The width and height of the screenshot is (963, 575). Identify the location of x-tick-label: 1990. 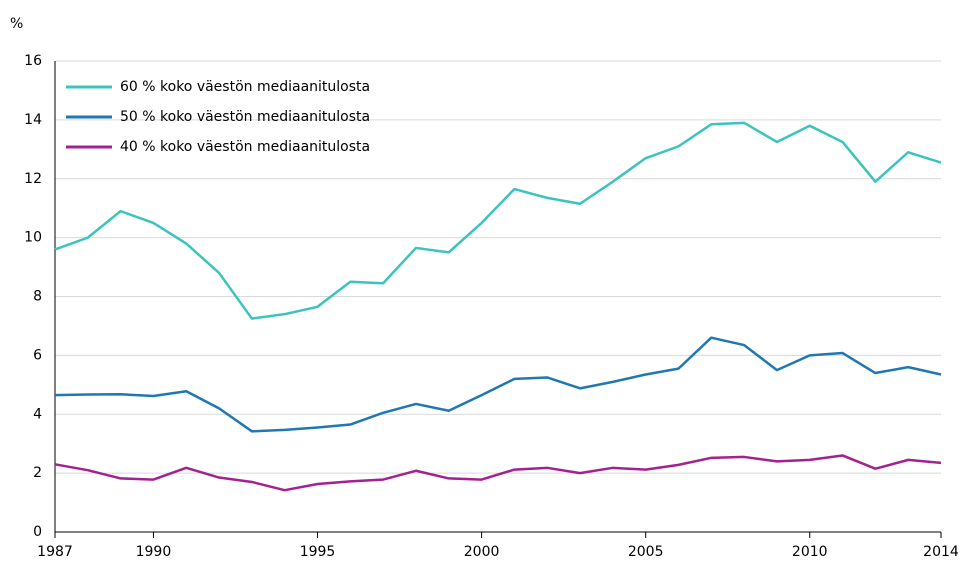
(154, 552).